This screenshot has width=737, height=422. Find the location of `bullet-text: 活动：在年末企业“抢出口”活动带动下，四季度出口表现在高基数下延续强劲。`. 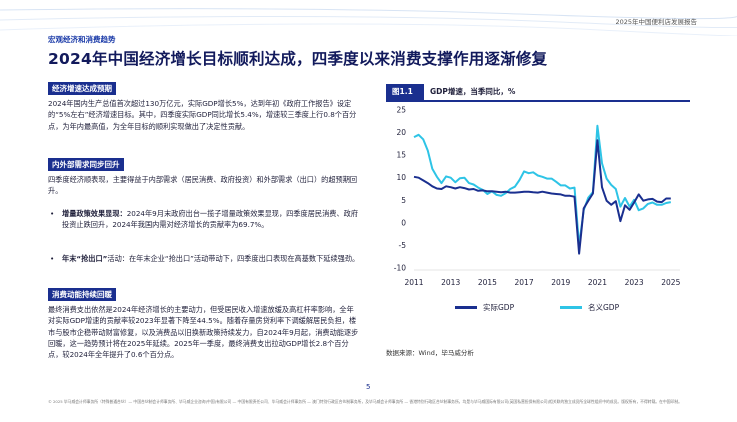

bullet-text: 活动：在年末企业“抢出口”活动带动下，四季度出口表现在高基数下延续强劲。 is located at coordinates (233, 258).